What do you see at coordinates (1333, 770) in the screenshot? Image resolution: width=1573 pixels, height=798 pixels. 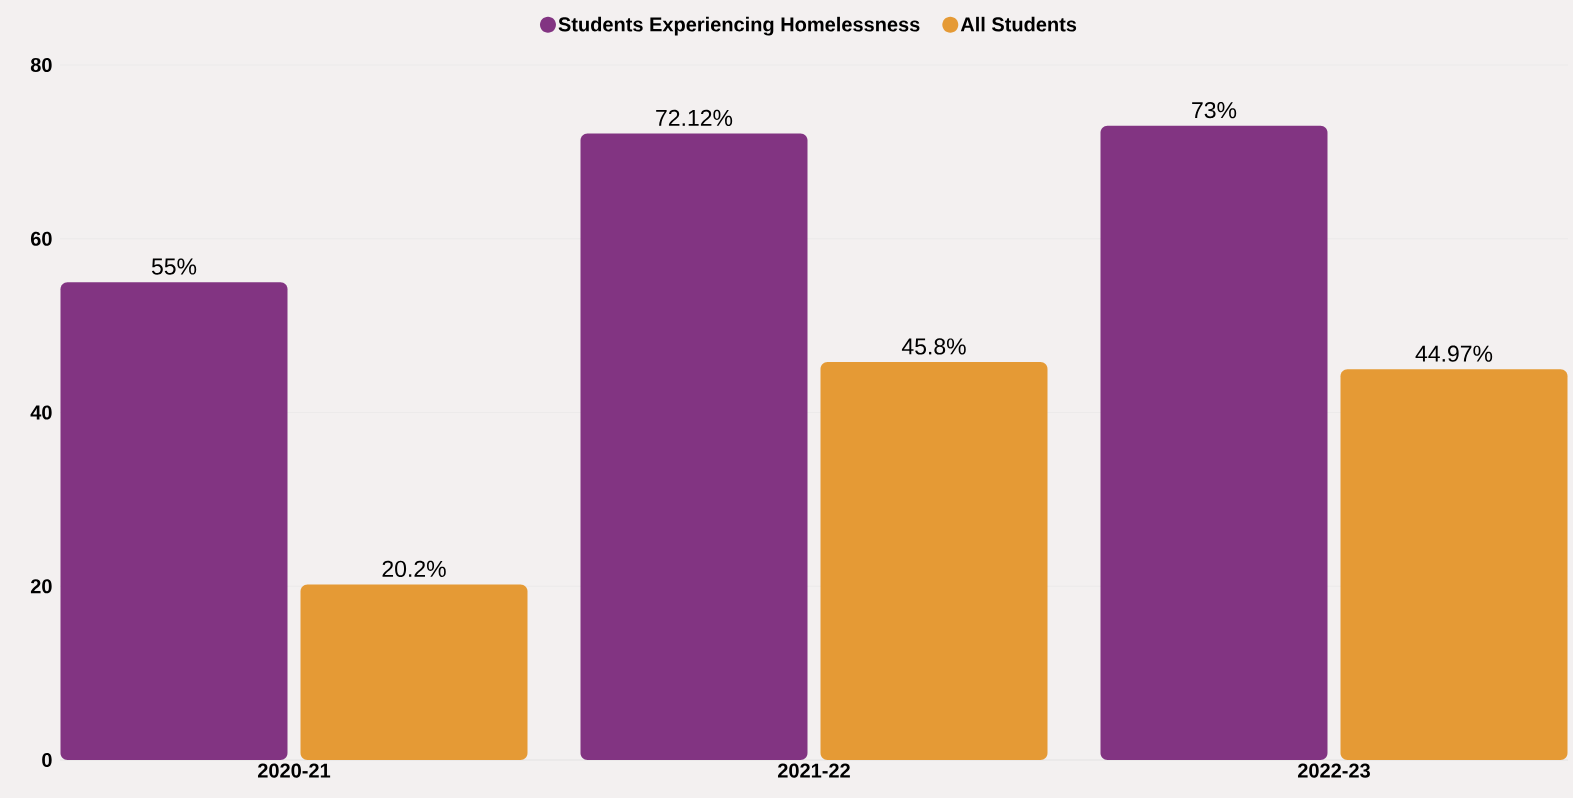 I see `x-tick-label: 2022-23` at bounding box center [1333, 770].